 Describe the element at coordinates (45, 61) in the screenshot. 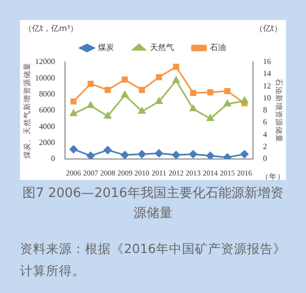

I see `y-tick-label: 12000` at that location.